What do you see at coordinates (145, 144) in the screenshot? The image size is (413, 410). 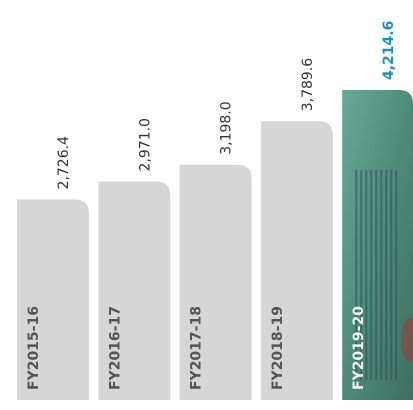 I see `value-label: 2,971.0` at bounding box center [145, 144].